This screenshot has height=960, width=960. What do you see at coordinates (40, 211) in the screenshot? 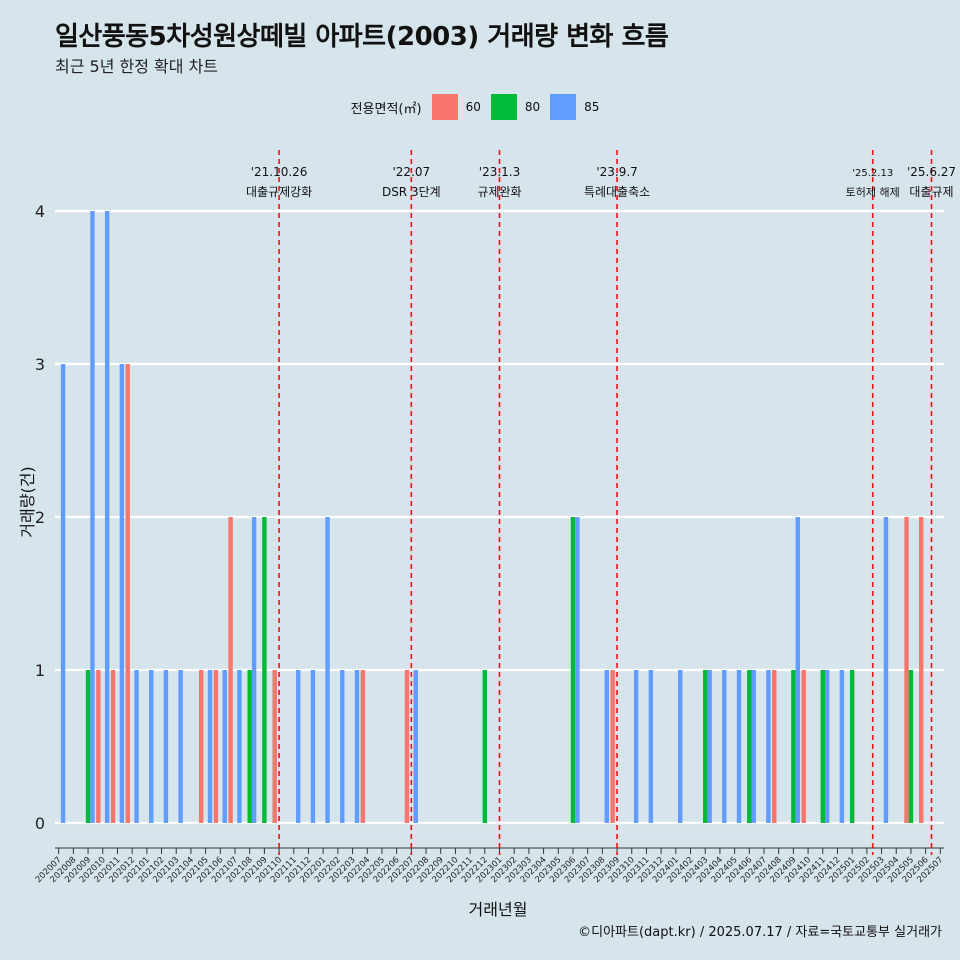
I see `y-tick-label: 4` at bounding box center [40, 211].